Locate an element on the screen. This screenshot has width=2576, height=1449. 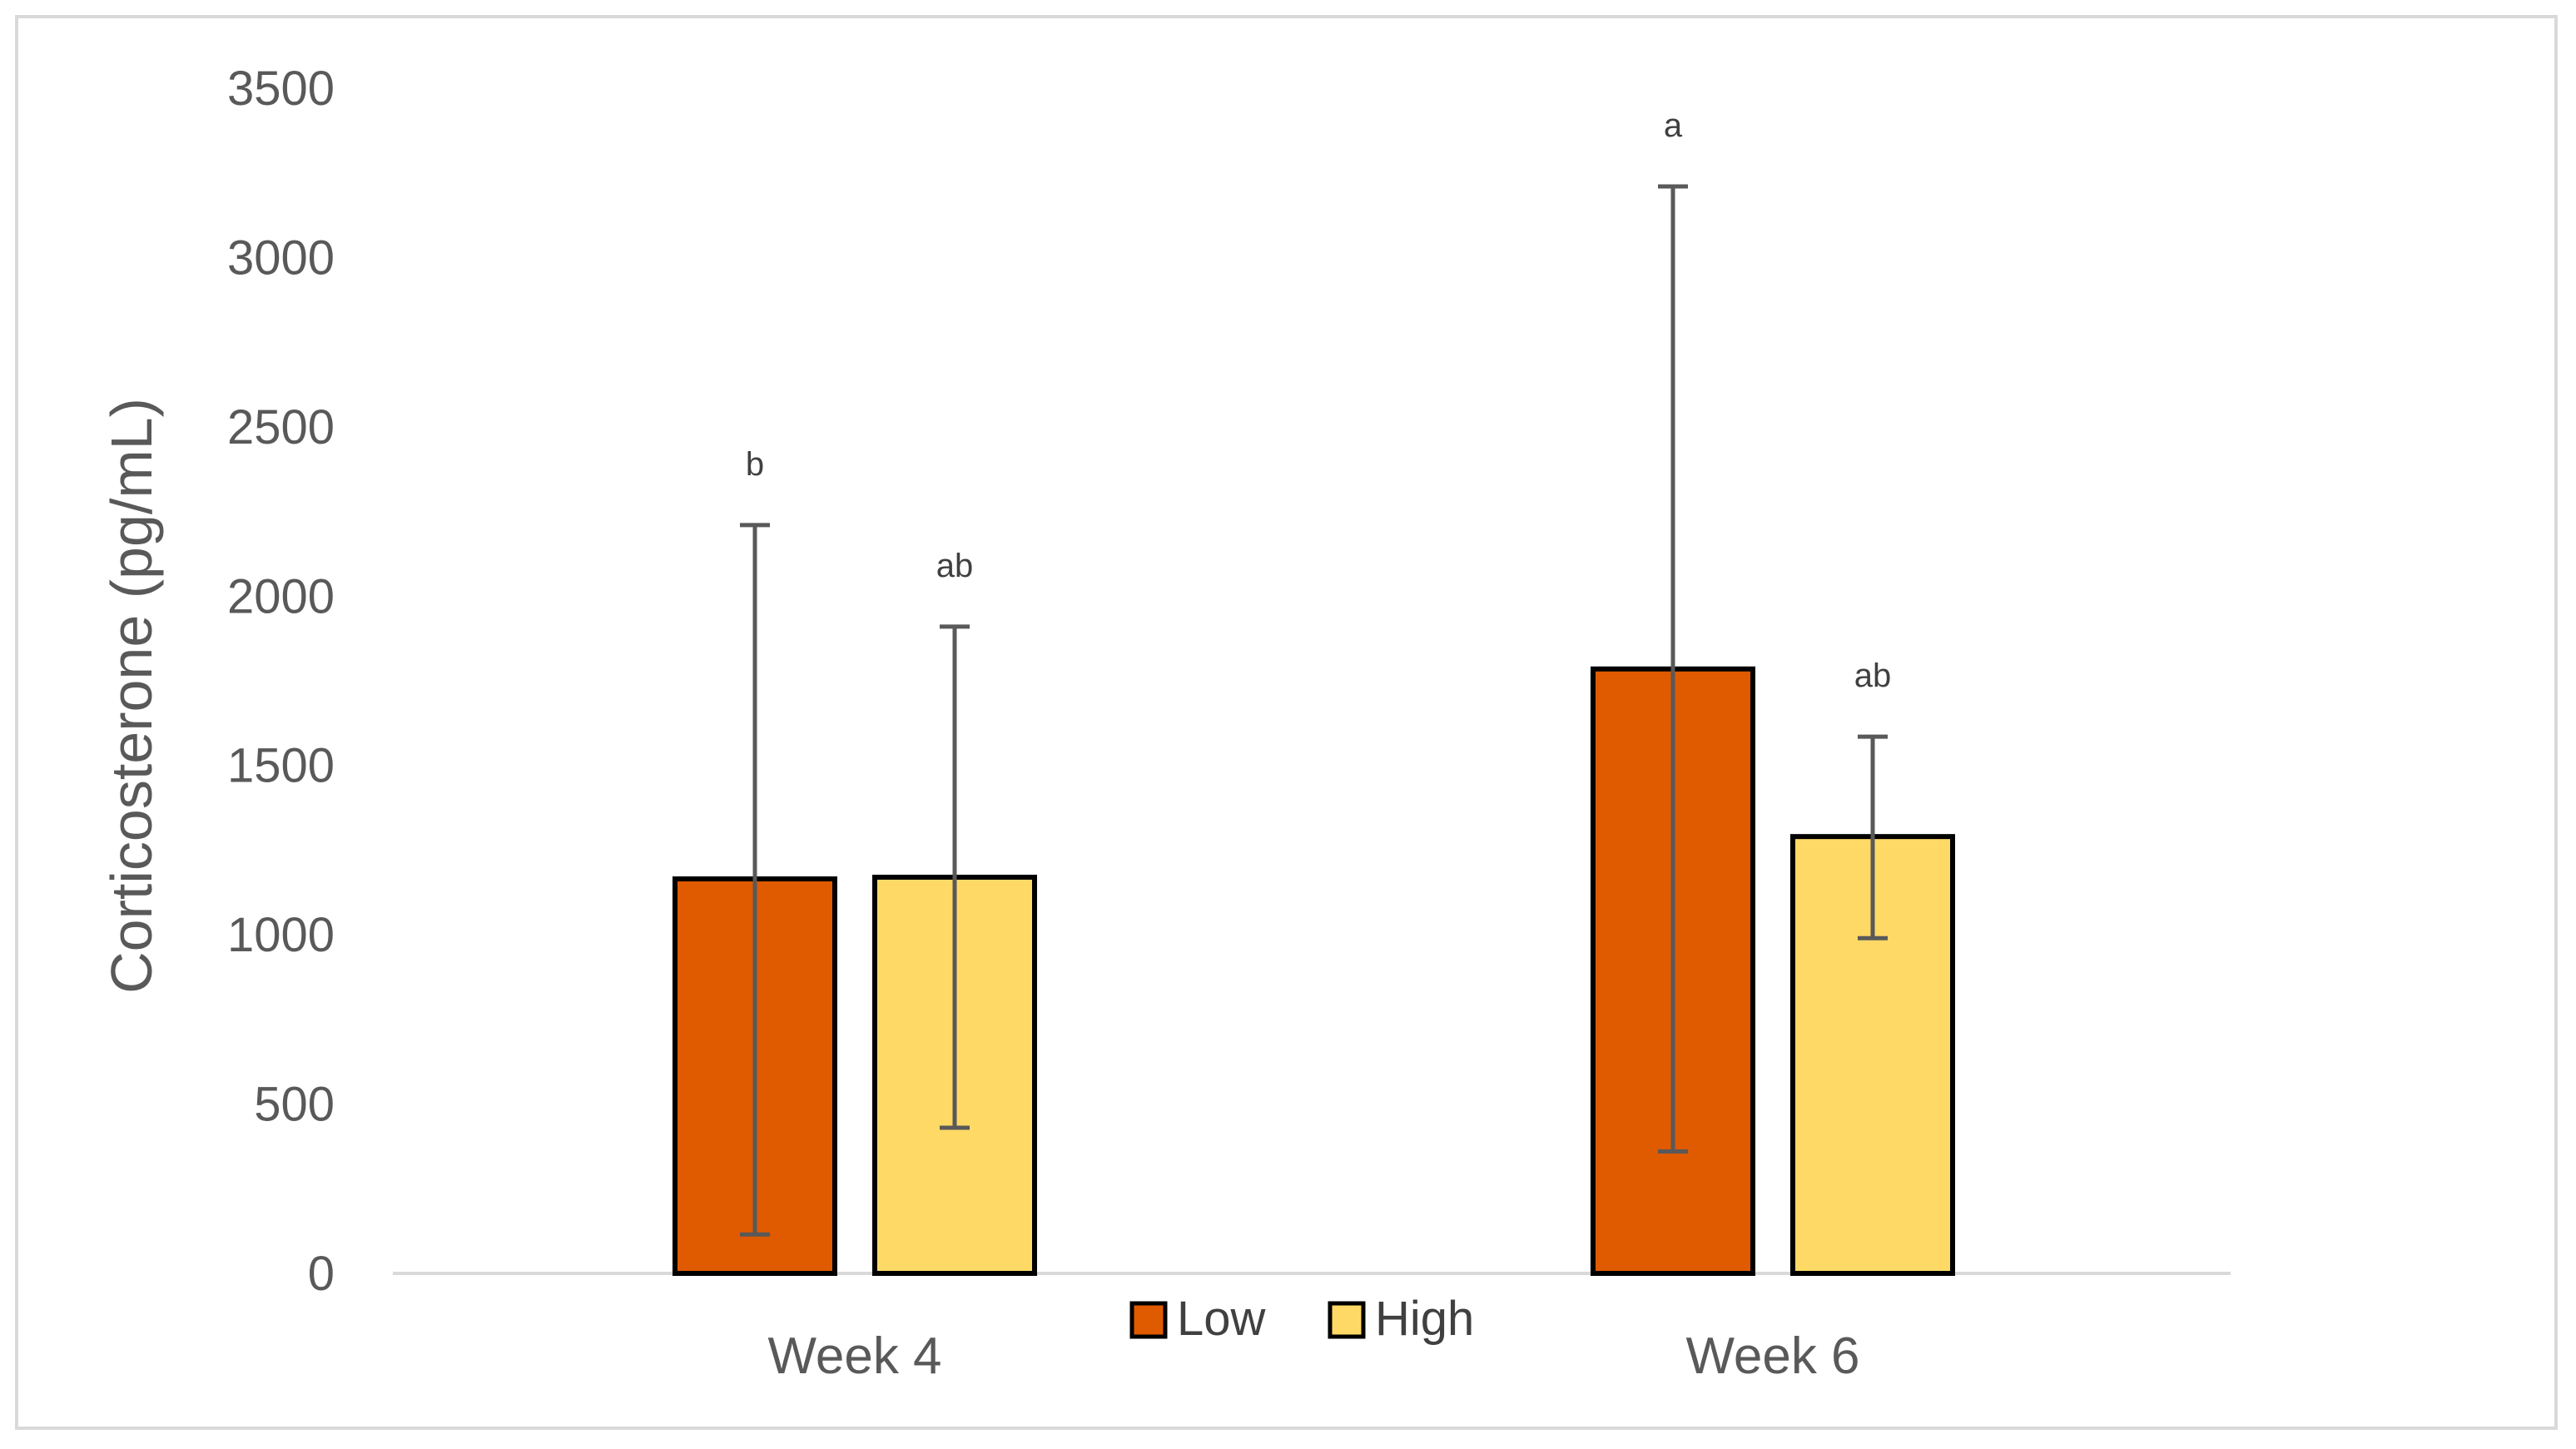
y-tick-label: 500 is located at coordinates (294, 1105).